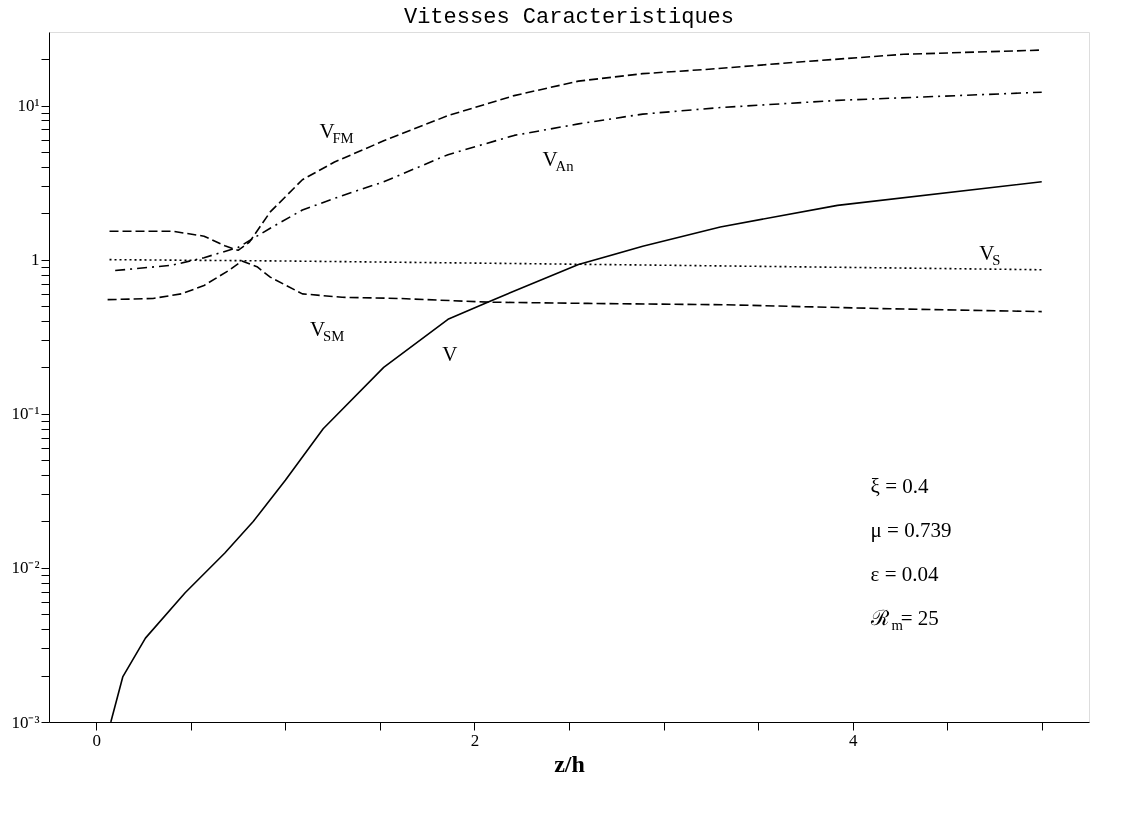 The image size is (1145, 829). I want to click on x-tick-label: 0, so click(97, 740).